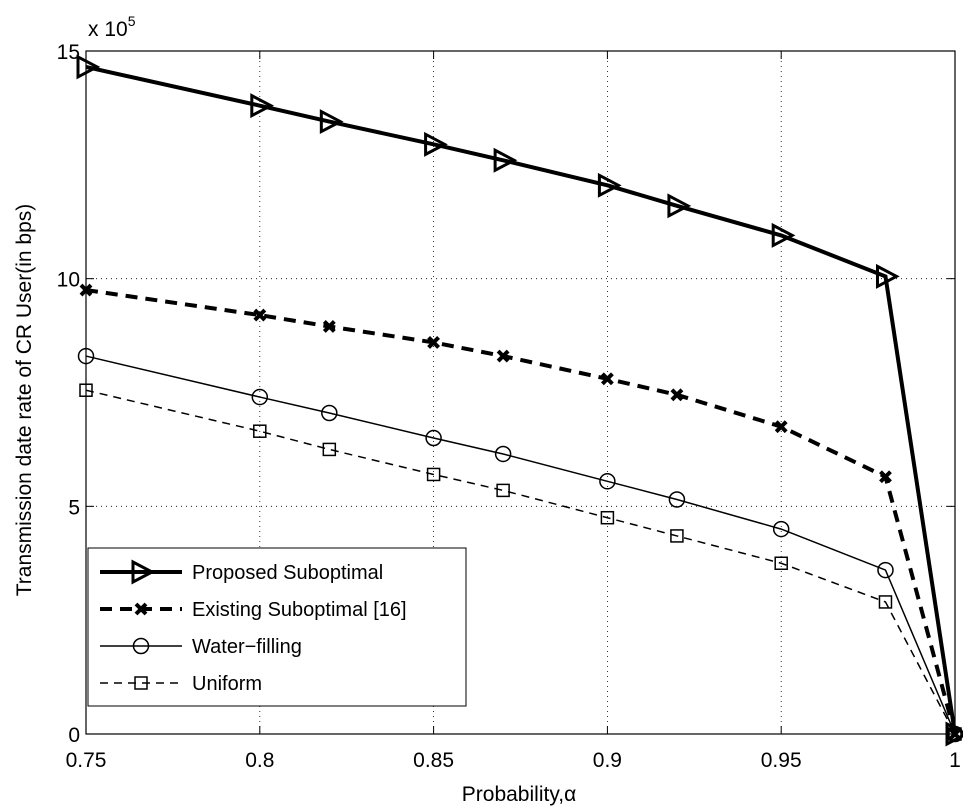  Describe the element at coordinates (132, 21) in the screenshot. I see `y-multiplier-exponent: 5` at that location.